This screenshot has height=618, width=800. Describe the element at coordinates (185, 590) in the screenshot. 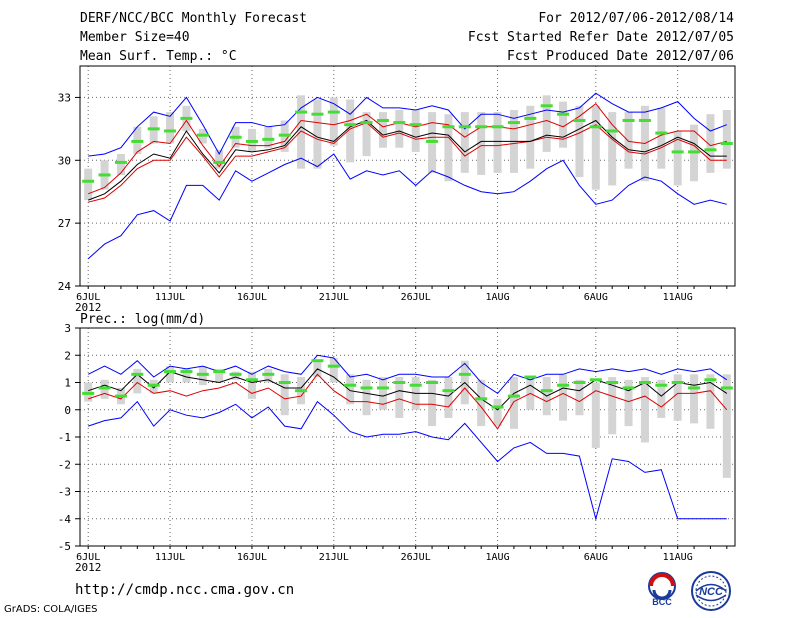

I see `source-url: http://cmdp.ncc.cma.gov.cn` at that location.